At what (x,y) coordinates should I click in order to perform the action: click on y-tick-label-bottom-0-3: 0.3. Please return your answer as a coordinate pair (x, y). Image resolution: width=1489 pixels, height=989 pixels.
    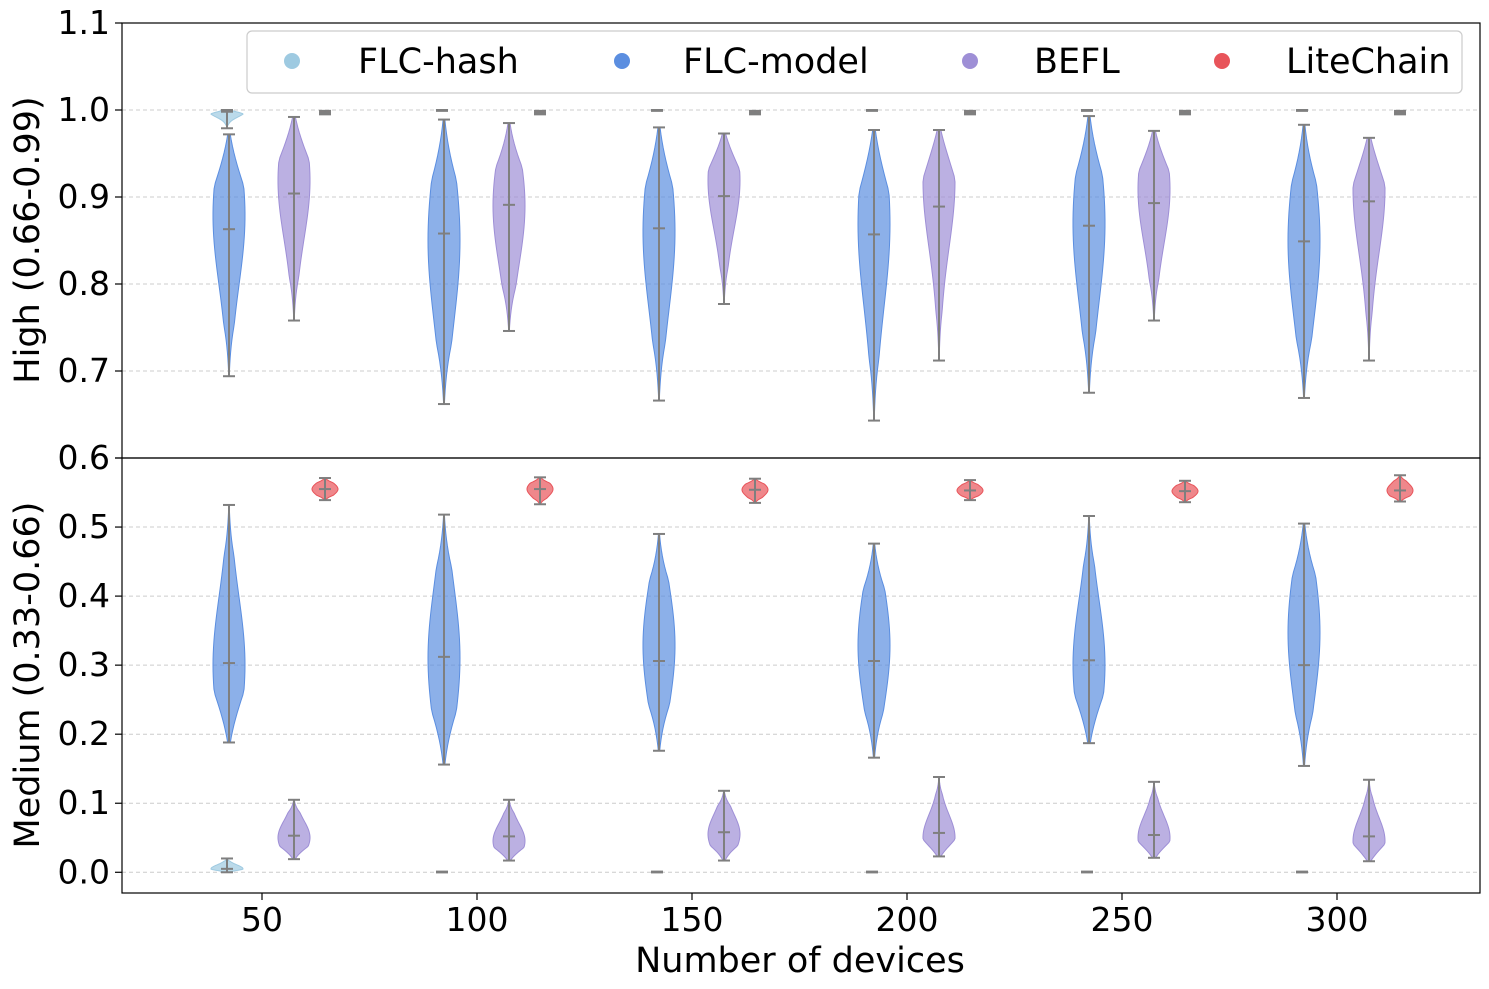
    Looking at the image, I should click on (84, 664).